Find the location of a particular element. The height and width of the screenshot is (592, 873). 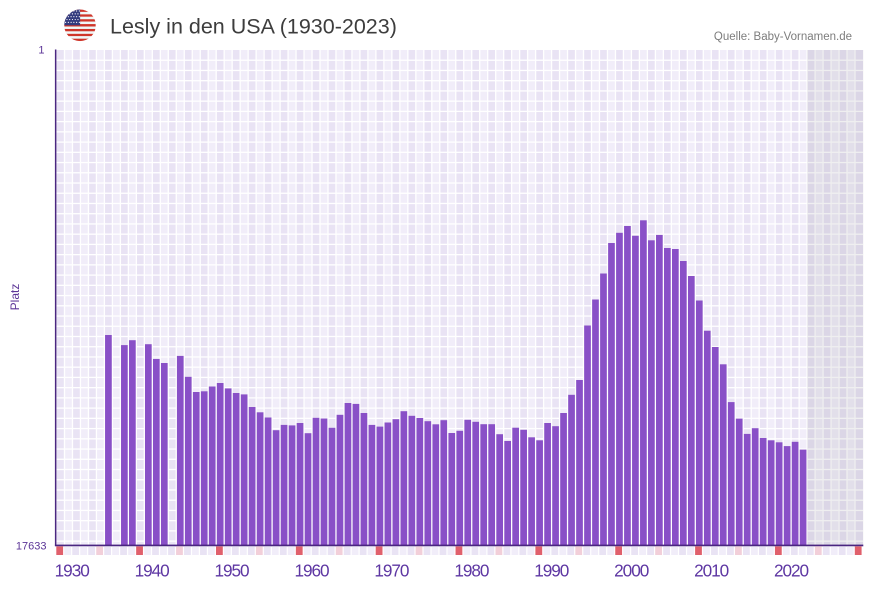

svg-text: 17633 is located at coordinates (31, 546).